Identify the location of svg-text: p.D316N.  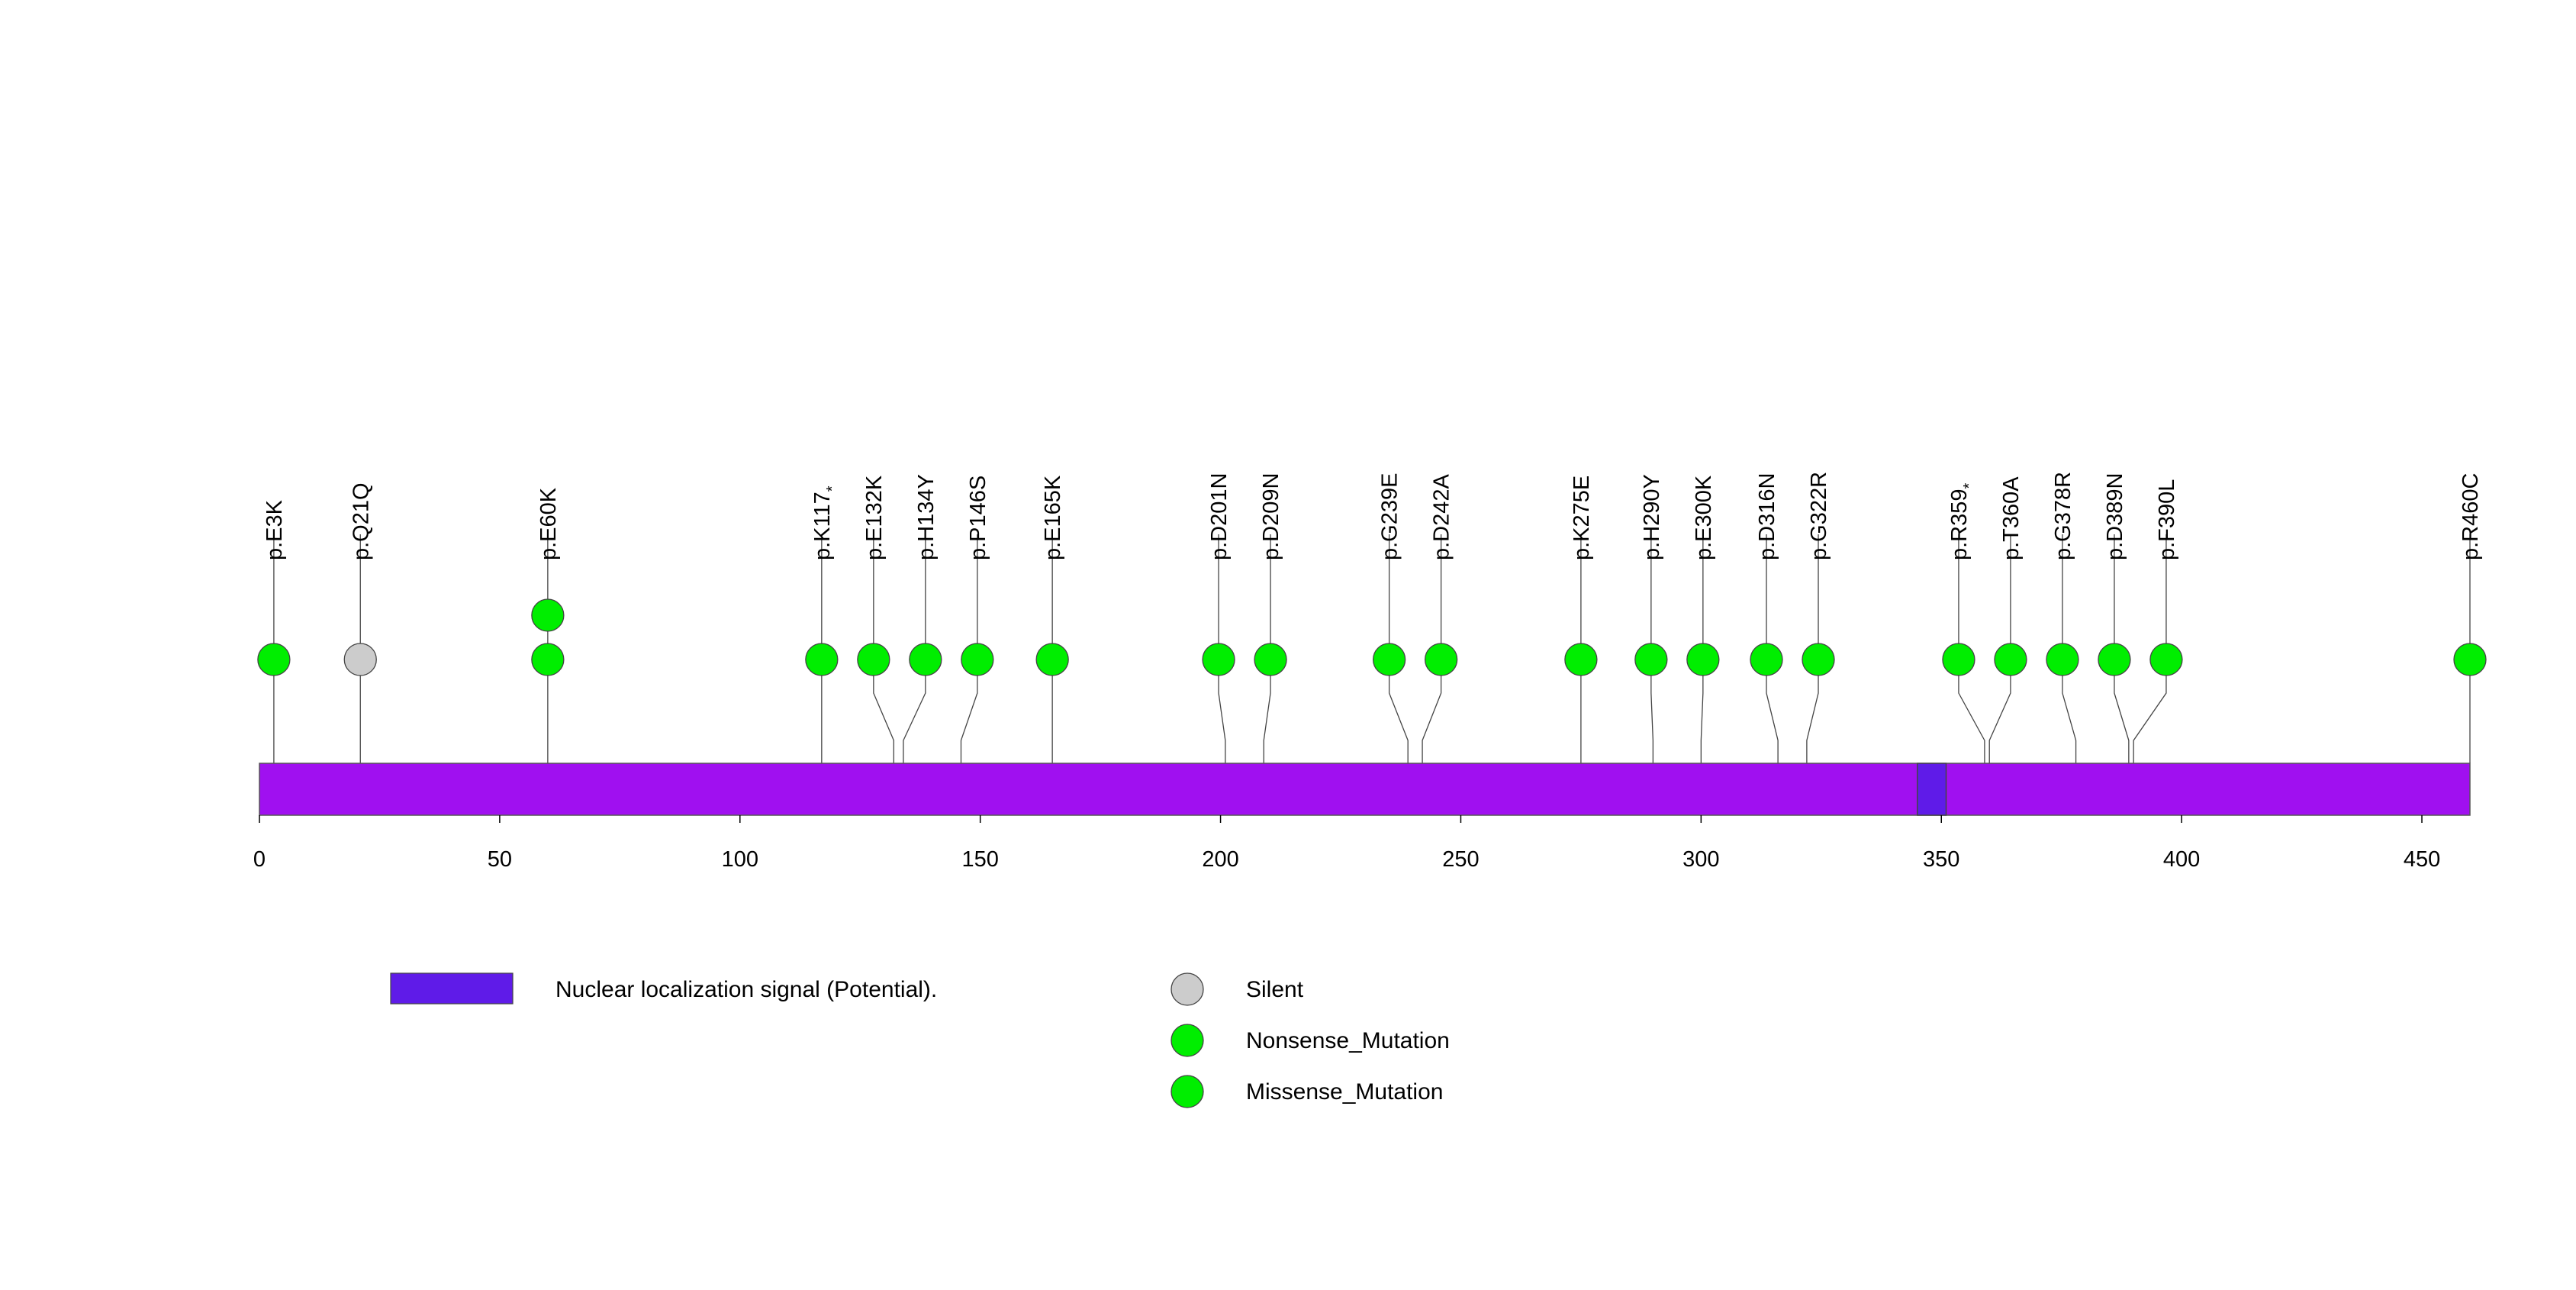
(1767, 517).